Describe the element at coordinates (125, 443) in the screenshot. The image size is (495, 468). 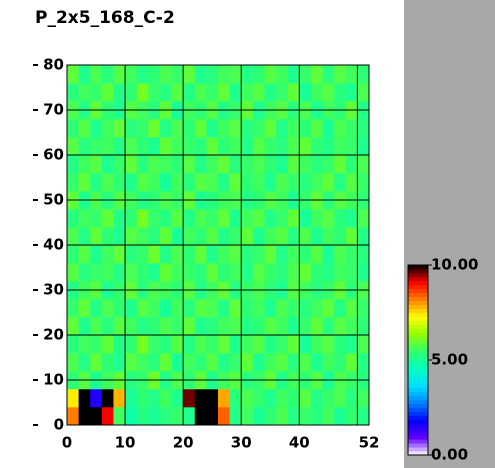
I see `x-tick-label: 10` at that location.